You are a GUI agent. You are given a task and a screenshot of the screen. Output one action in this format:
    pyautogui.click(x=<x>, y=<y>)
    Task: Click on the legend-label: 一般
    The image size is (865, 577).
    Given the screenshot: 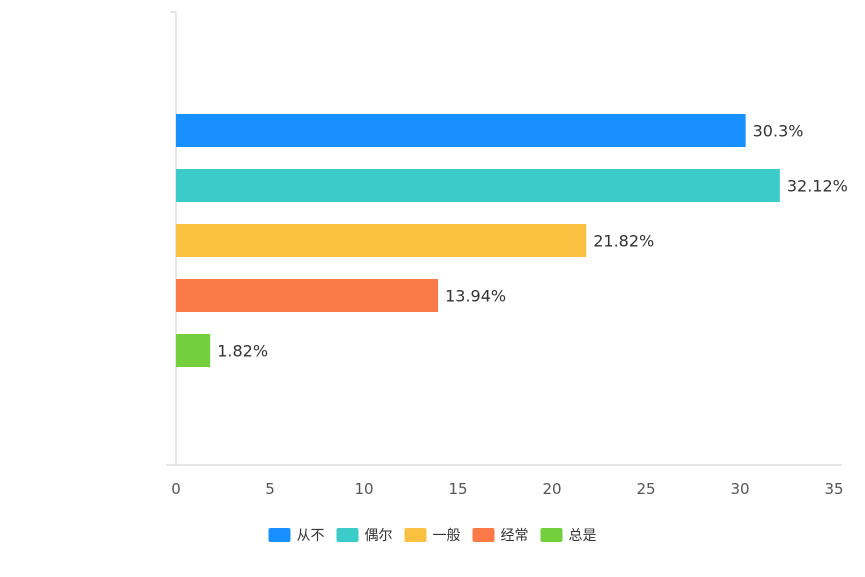 What is the action you would take?
    pyautogui.click(x=447, y=536)
    